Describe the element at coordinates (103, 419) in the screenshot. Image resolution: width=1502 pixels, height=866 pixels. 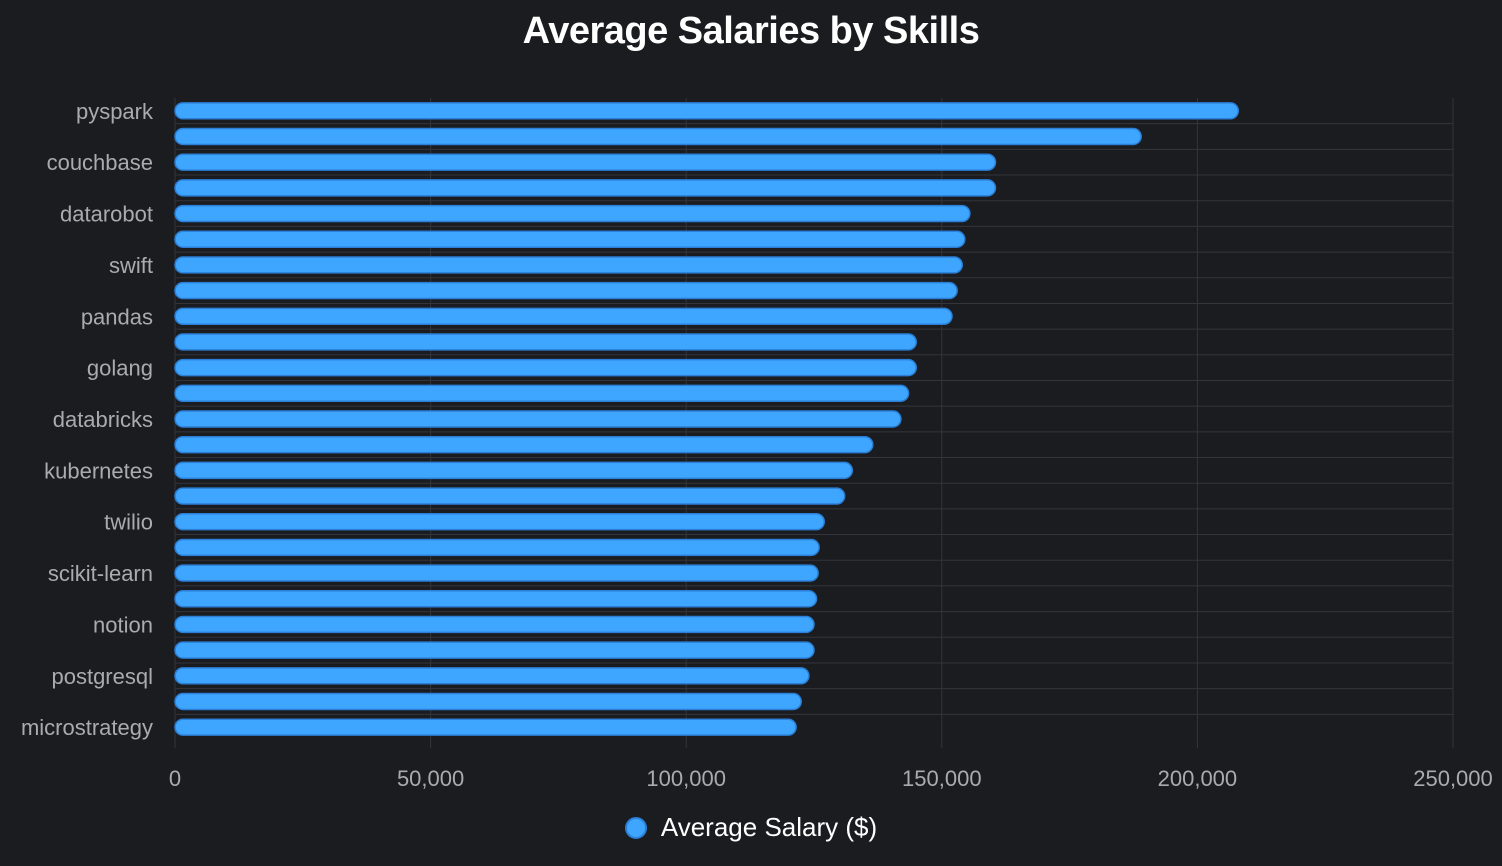
I see `category-label: databricks` at that location.